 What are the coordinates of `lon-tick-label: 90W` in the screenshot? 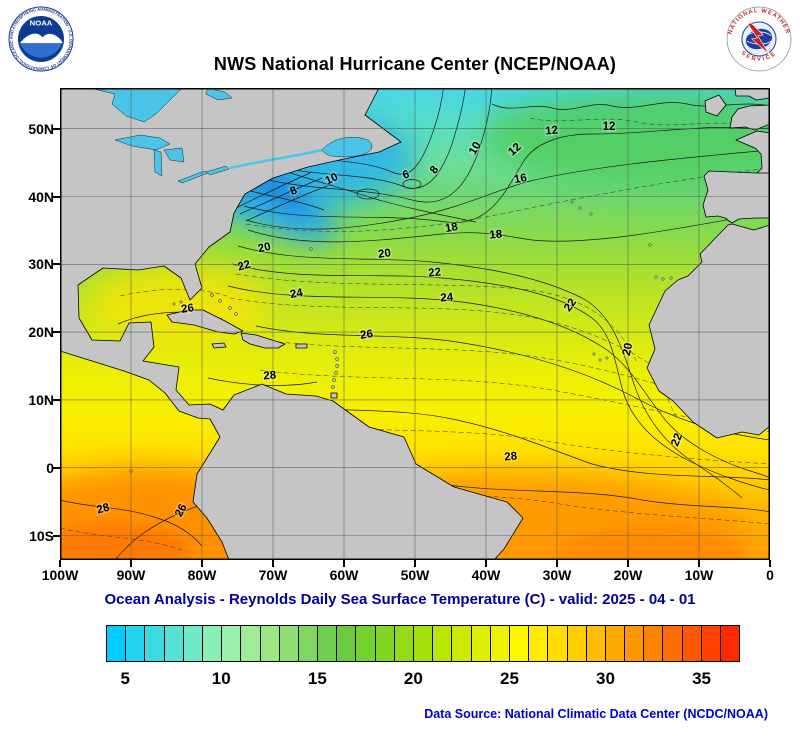 It's located at (131, 575).